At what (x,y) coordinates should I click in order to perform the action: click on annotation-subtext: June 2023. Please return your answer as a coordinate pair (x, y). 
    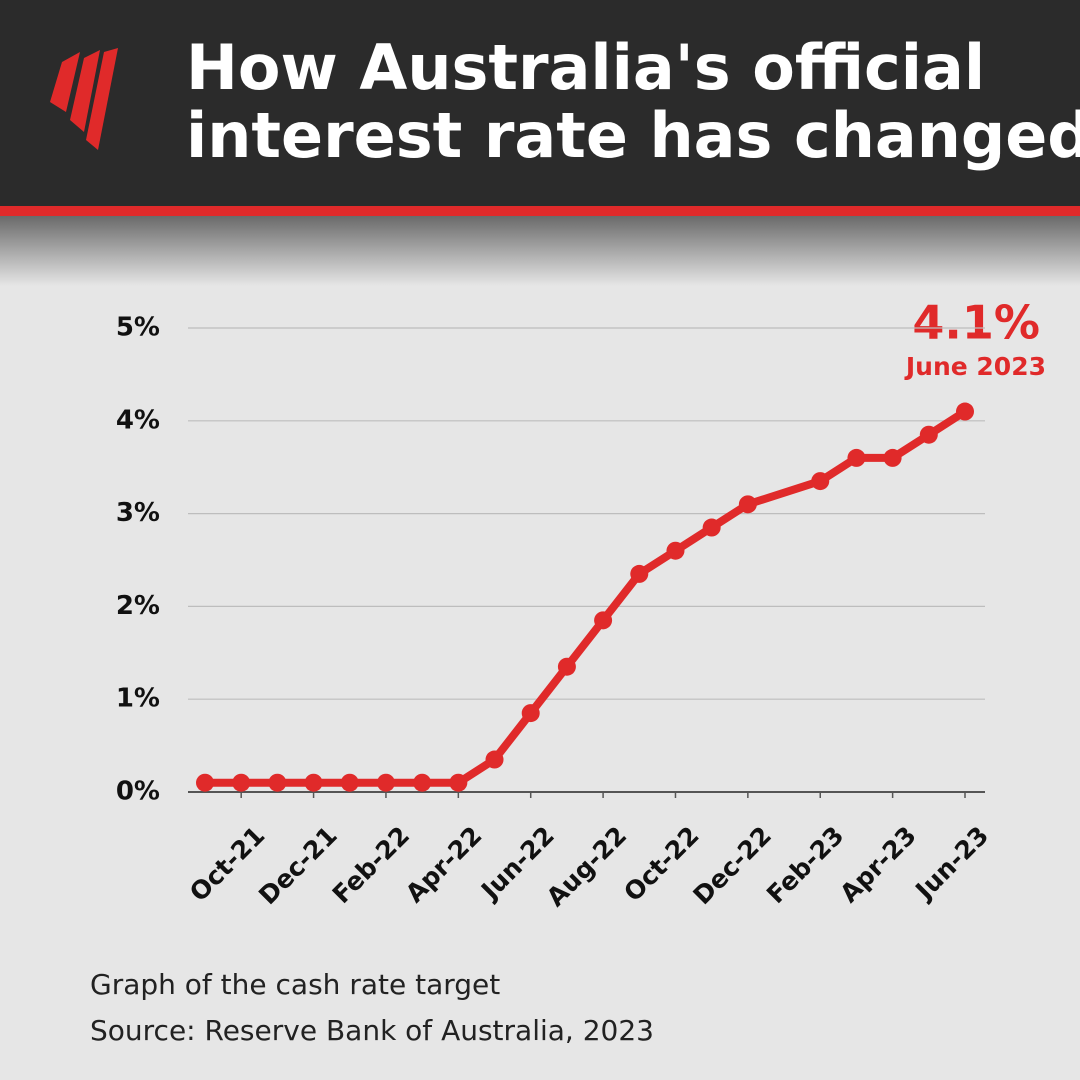
    Looking at the image, I should click on (975, 366).